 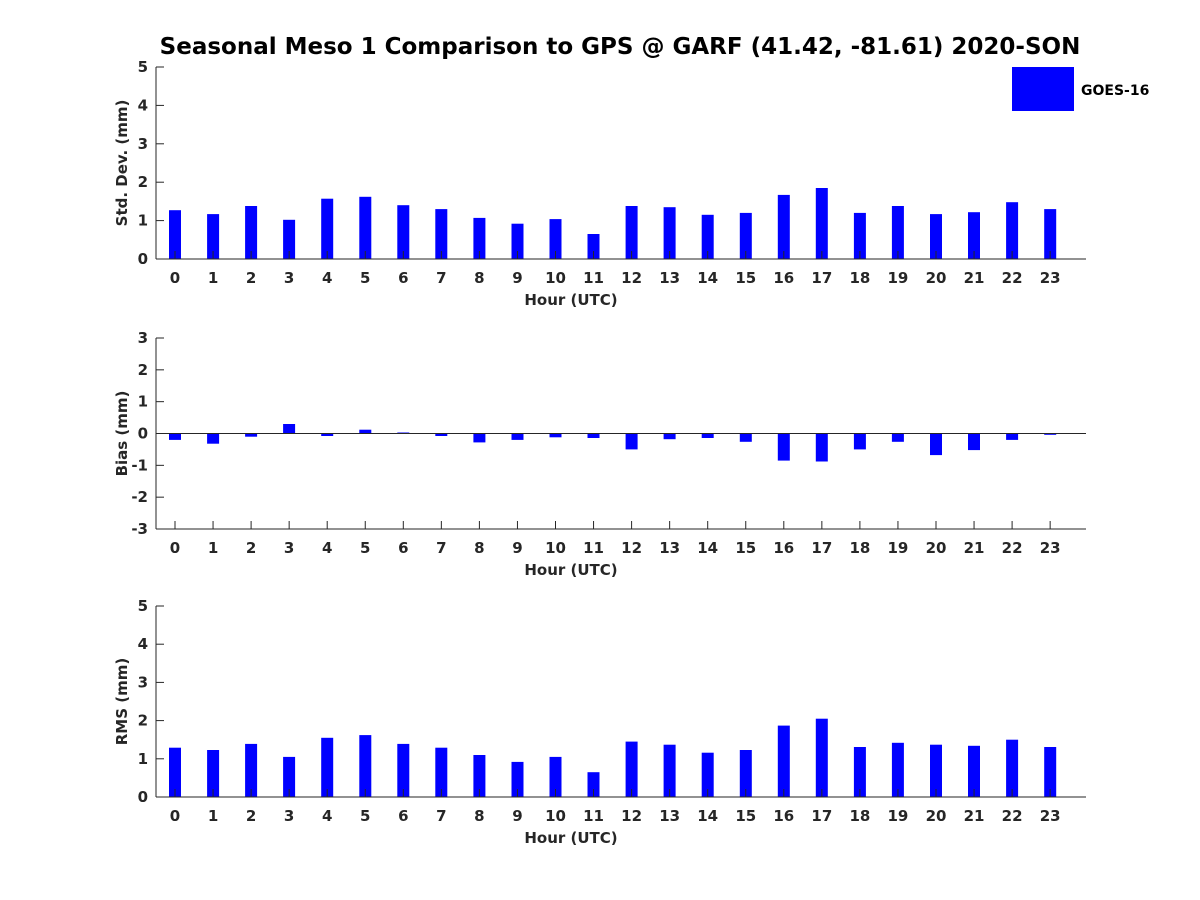 What do you see at coordinates (859, 278) in the screenshot?
I see `x-tick-label: 18` at bounding box center [859, 278].